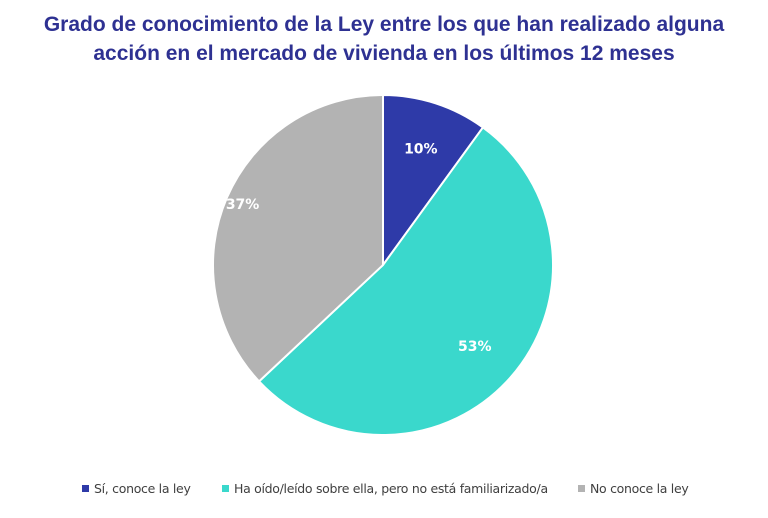  I want to click on legend-label-no-conoce: No conoce la ley, so click(639, 488).